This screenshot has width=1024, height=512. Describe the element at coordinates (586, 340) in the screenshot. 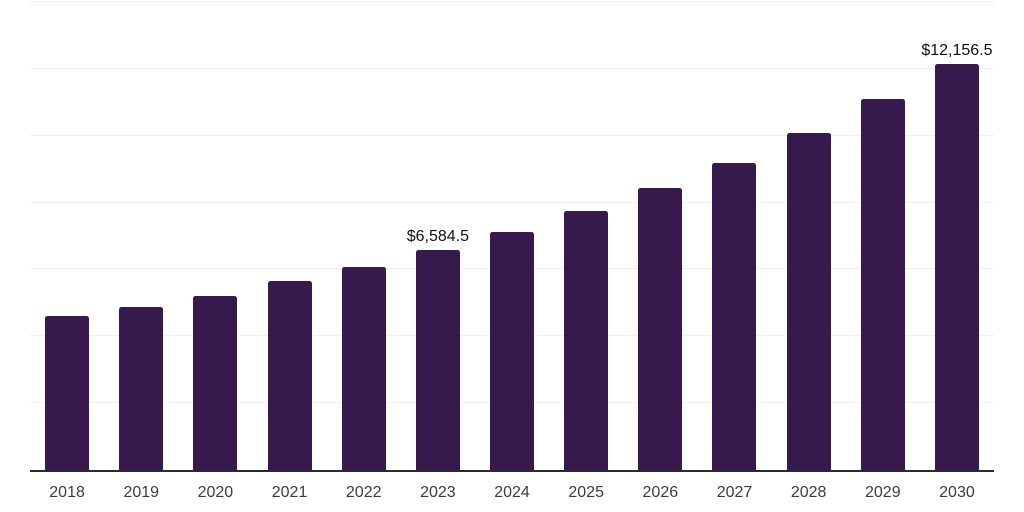

I see `bar-2025` at that location.